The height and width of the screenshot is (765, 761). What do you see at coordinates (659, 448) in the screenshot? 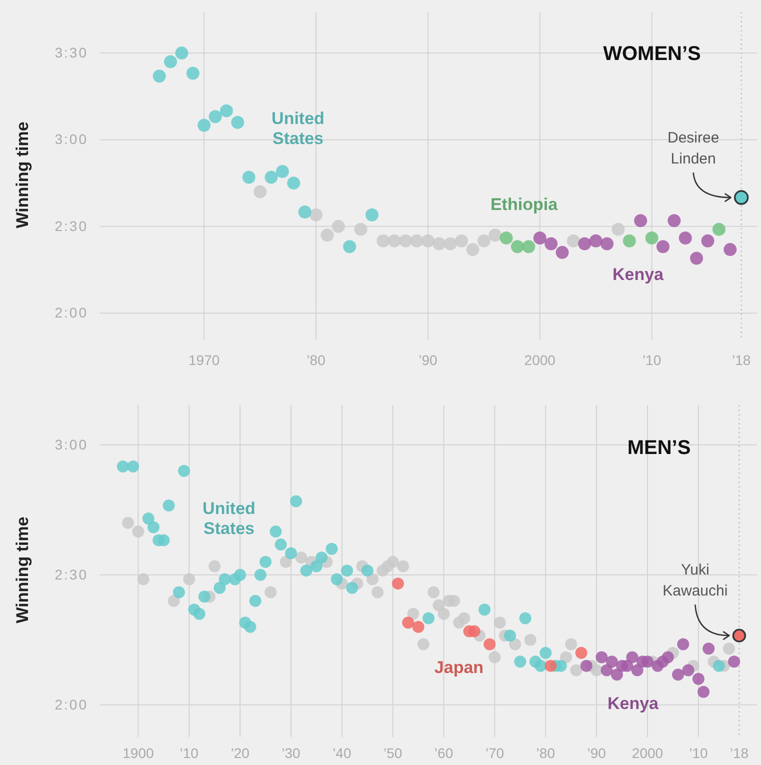
I see `text: MEN’S` at bounding box center [659, 448].